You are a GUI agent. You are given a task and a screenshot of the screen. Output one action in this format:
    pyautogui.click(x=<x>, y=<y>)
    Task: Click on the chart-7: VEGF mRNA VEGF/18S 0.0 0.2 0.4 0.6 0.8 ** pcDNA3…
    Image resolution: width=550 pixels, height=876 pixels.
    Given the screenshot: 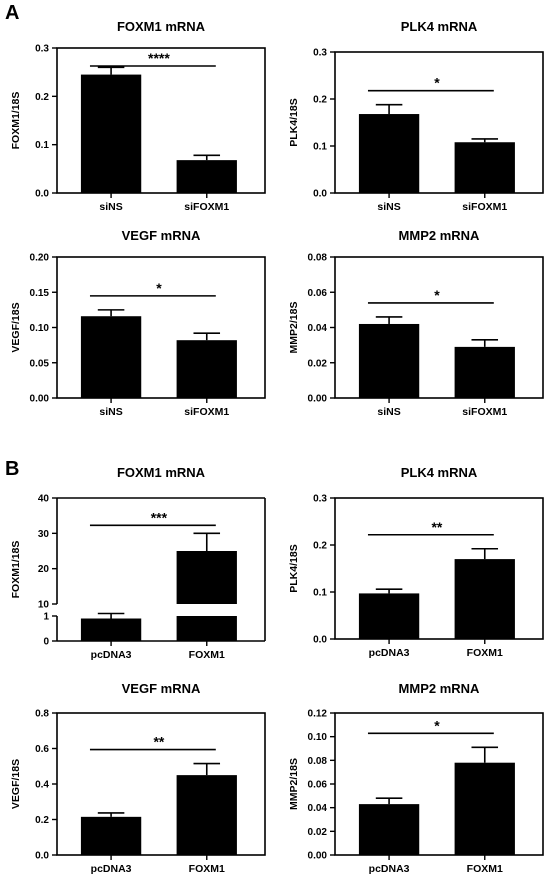 What is the action you would take?
    pyautogui.click(x=138, y=778)
    